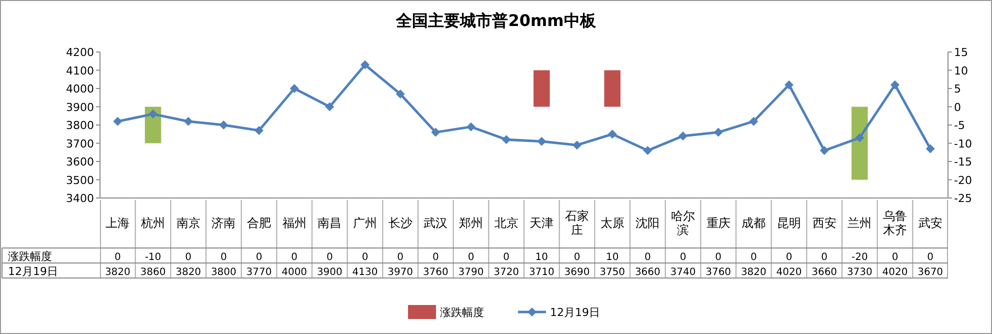  I want to click on data-label: 3720, so click(507, 272).